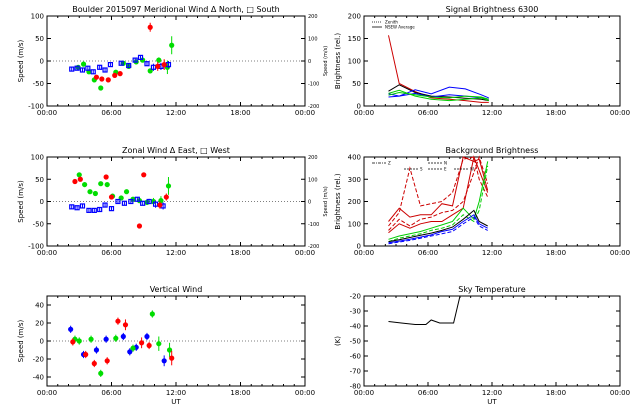 The height and width of the screenshot is (420, 640). I want to click on vertical-xtick-label: 06:00, so click(111, 393).